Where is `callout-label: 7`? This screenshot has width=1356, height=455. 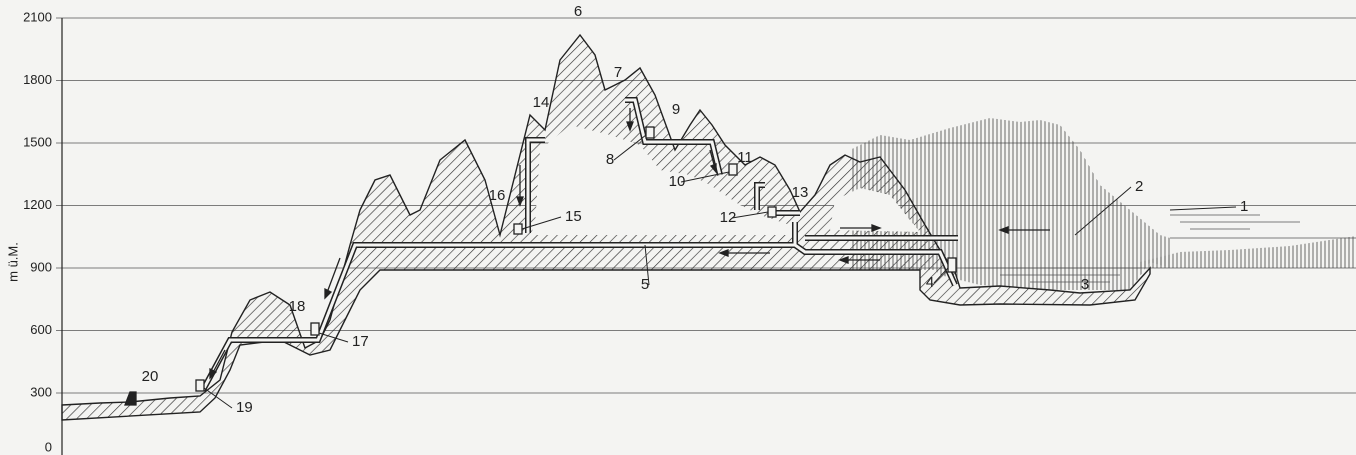 callout-label: 7 is located at coordinates (618, 72).